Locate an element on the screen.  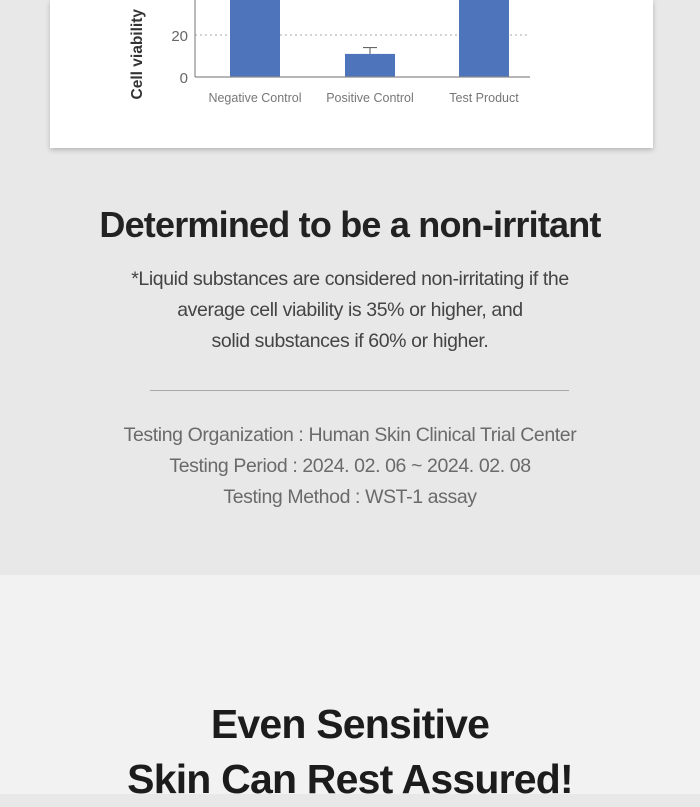
testing-method: Testing Method : WST-1 assay is located at coordinates (350, 497).